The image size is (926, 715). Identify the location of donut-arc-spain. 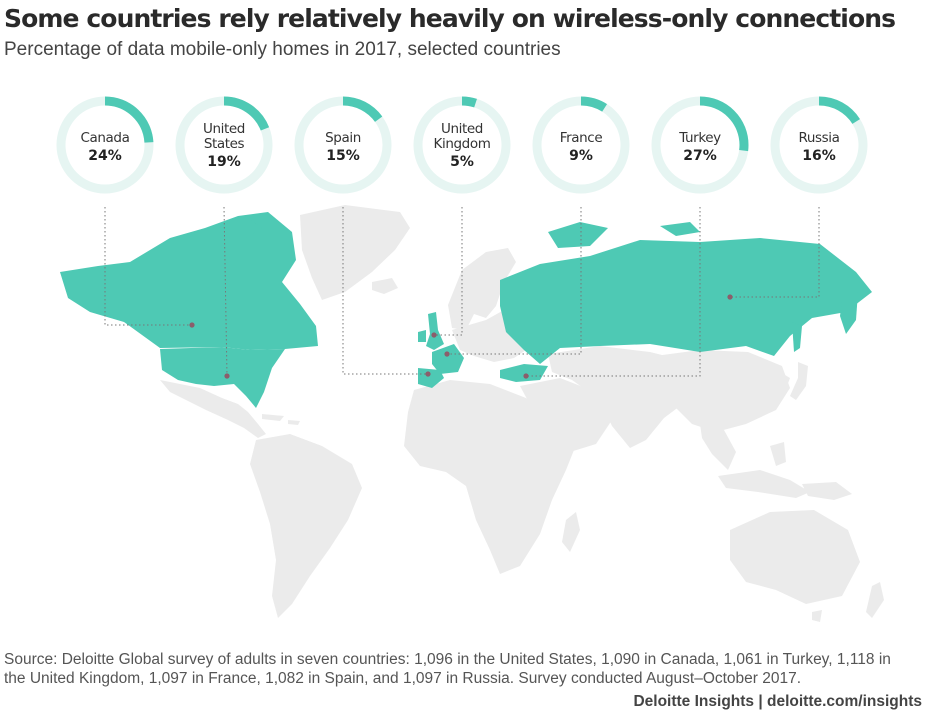
(343, 145).